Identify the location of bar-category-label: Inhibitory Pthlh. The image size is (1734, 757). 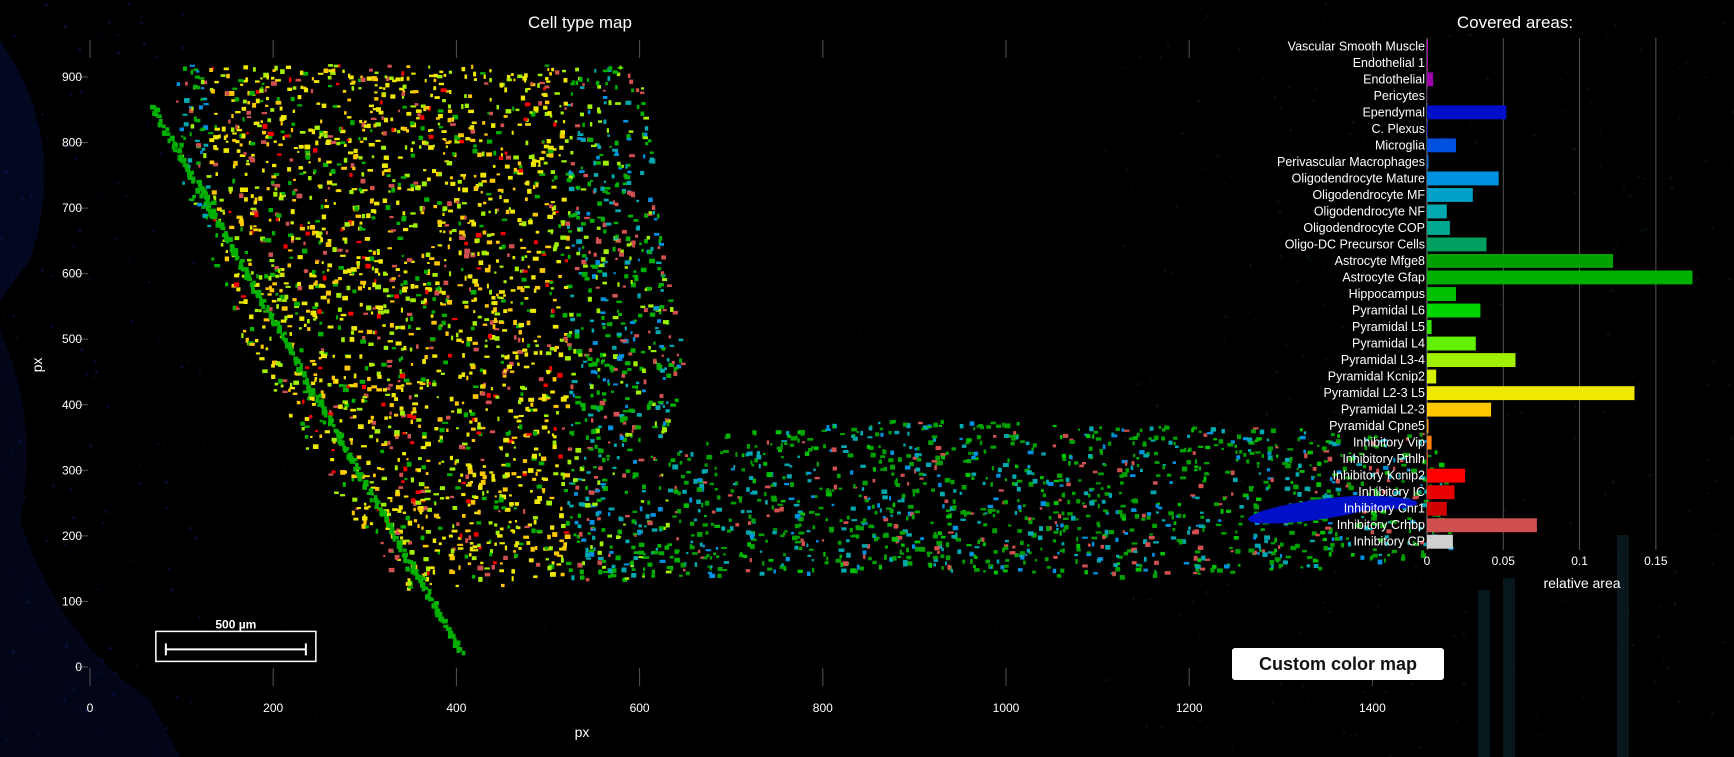
(1383, 459).